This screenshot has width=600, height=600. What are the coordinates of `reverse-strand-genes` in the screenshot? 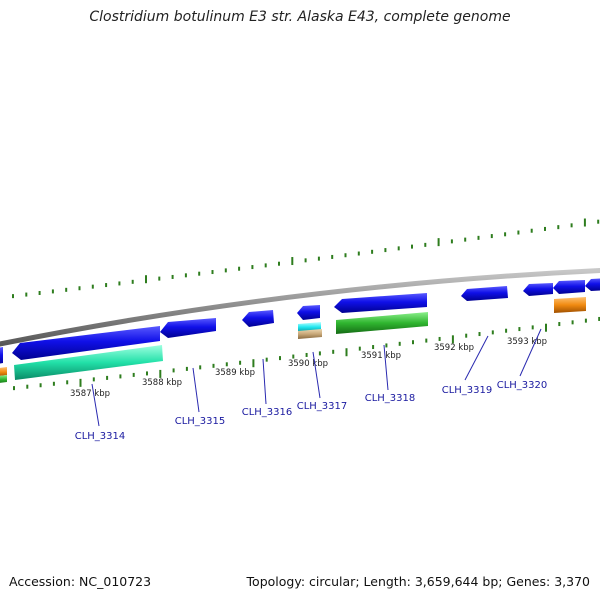 It's located at (293, 340).